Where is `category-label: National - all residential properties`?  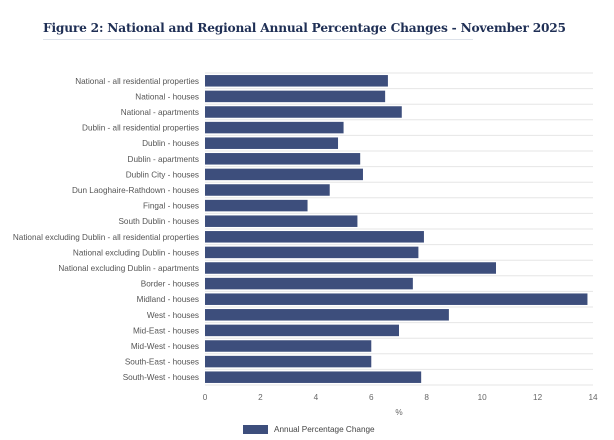 category-label: National - all residential properties is located at coordinates (137, 81).